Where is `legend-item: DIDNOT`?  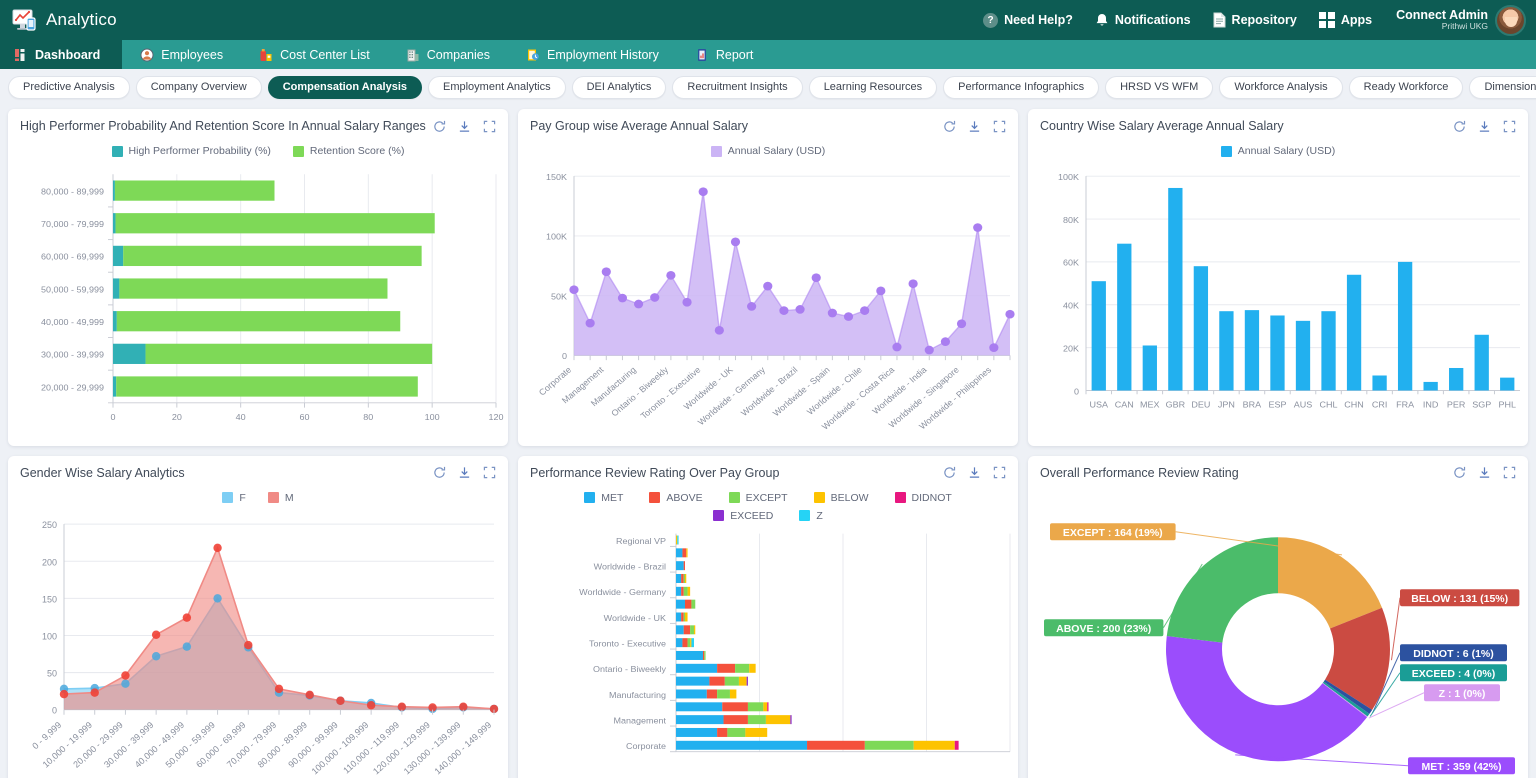
legend-item: DIDNOT is located at coordinates (923, 498).